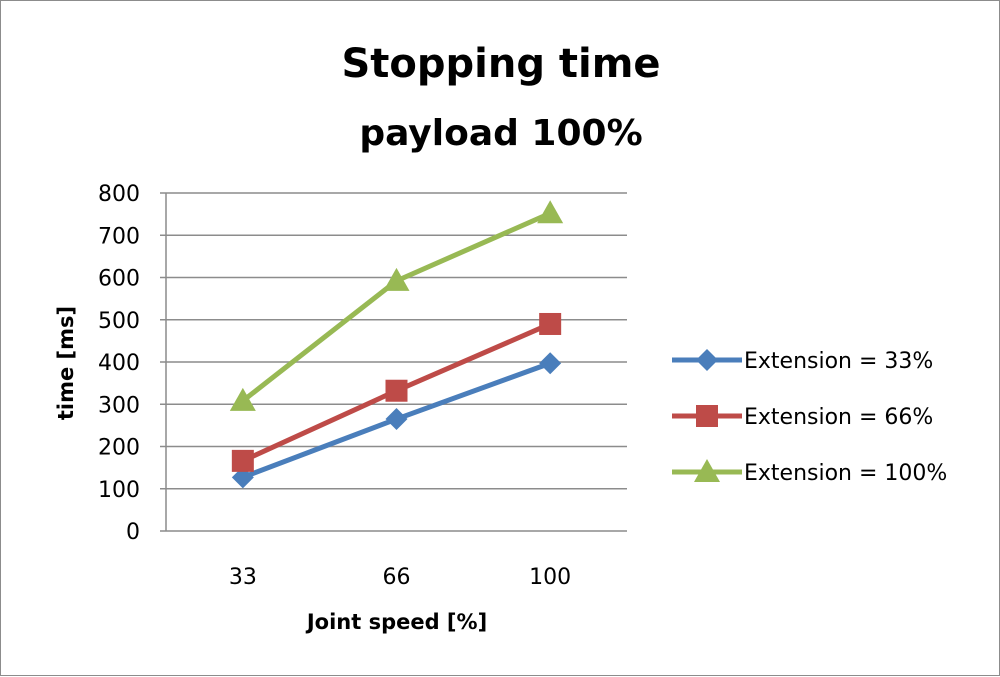 The width and height of the screenshot is (1000, 677). I want to click on legend-label: Extension = 66%, so click(838, 417).